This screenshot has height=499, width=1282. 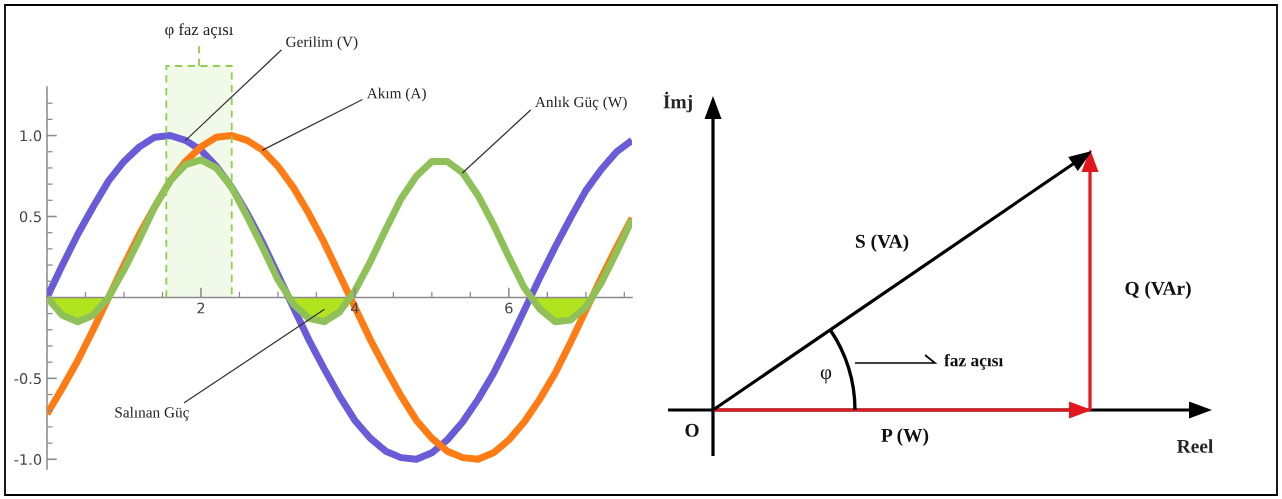 What do you see at coordinates (152, 413) in the screenshot?
I see `text: Salınan Güç` at bounding box center [152, 413].